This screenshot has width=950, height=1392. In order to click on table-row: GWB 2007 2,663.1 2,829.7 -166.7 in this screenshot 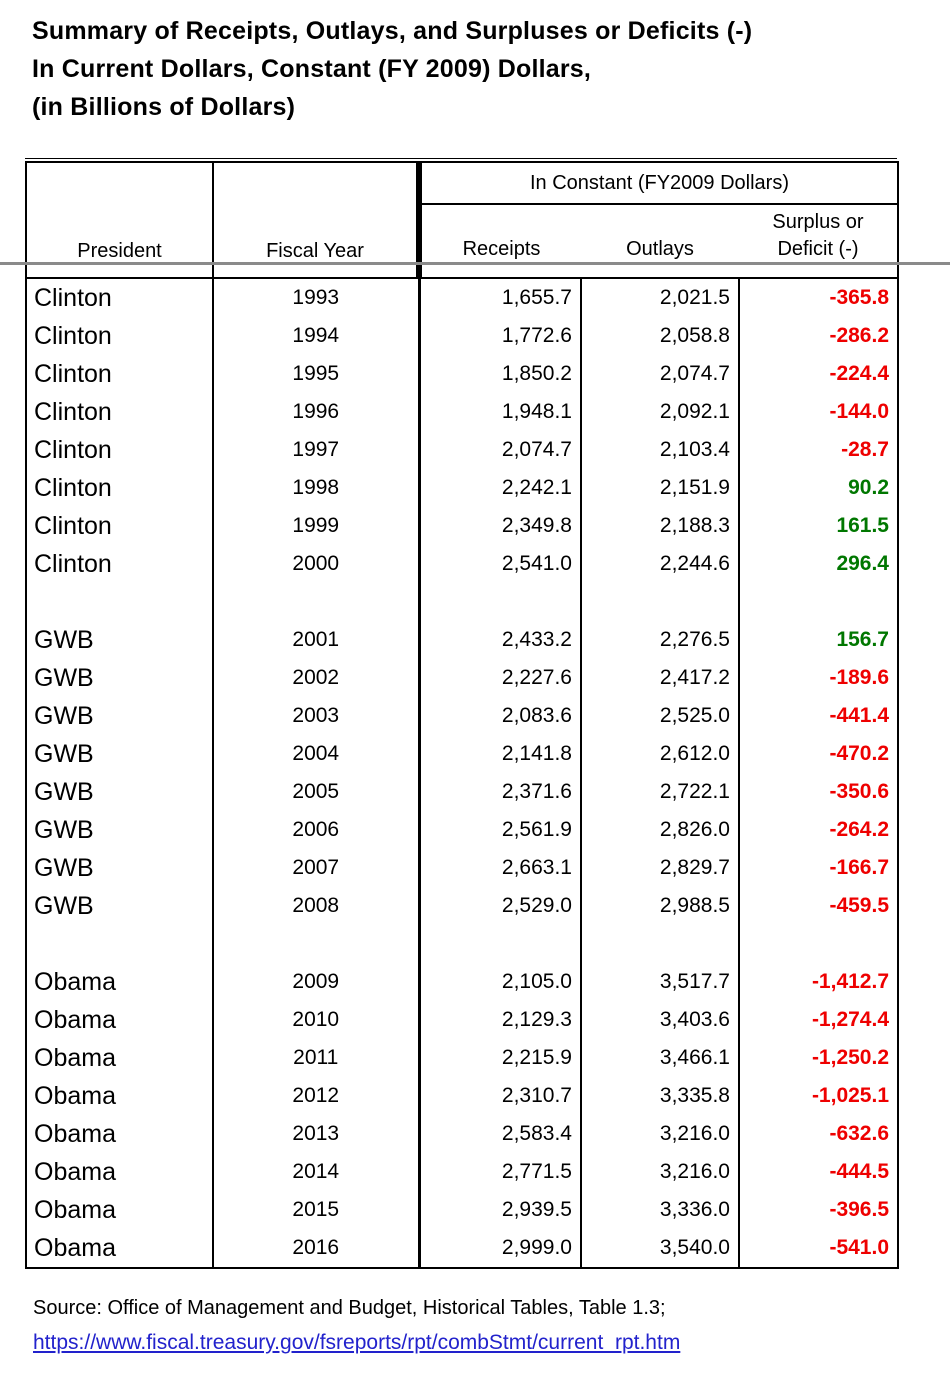, I will do `click(462, 868)`.